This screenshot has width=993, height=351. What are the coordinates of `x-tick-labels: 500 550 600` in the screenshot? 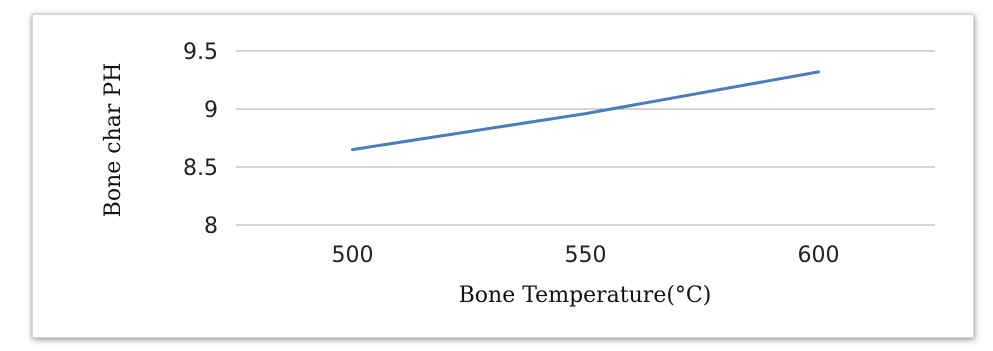 It's located at (586, 255).